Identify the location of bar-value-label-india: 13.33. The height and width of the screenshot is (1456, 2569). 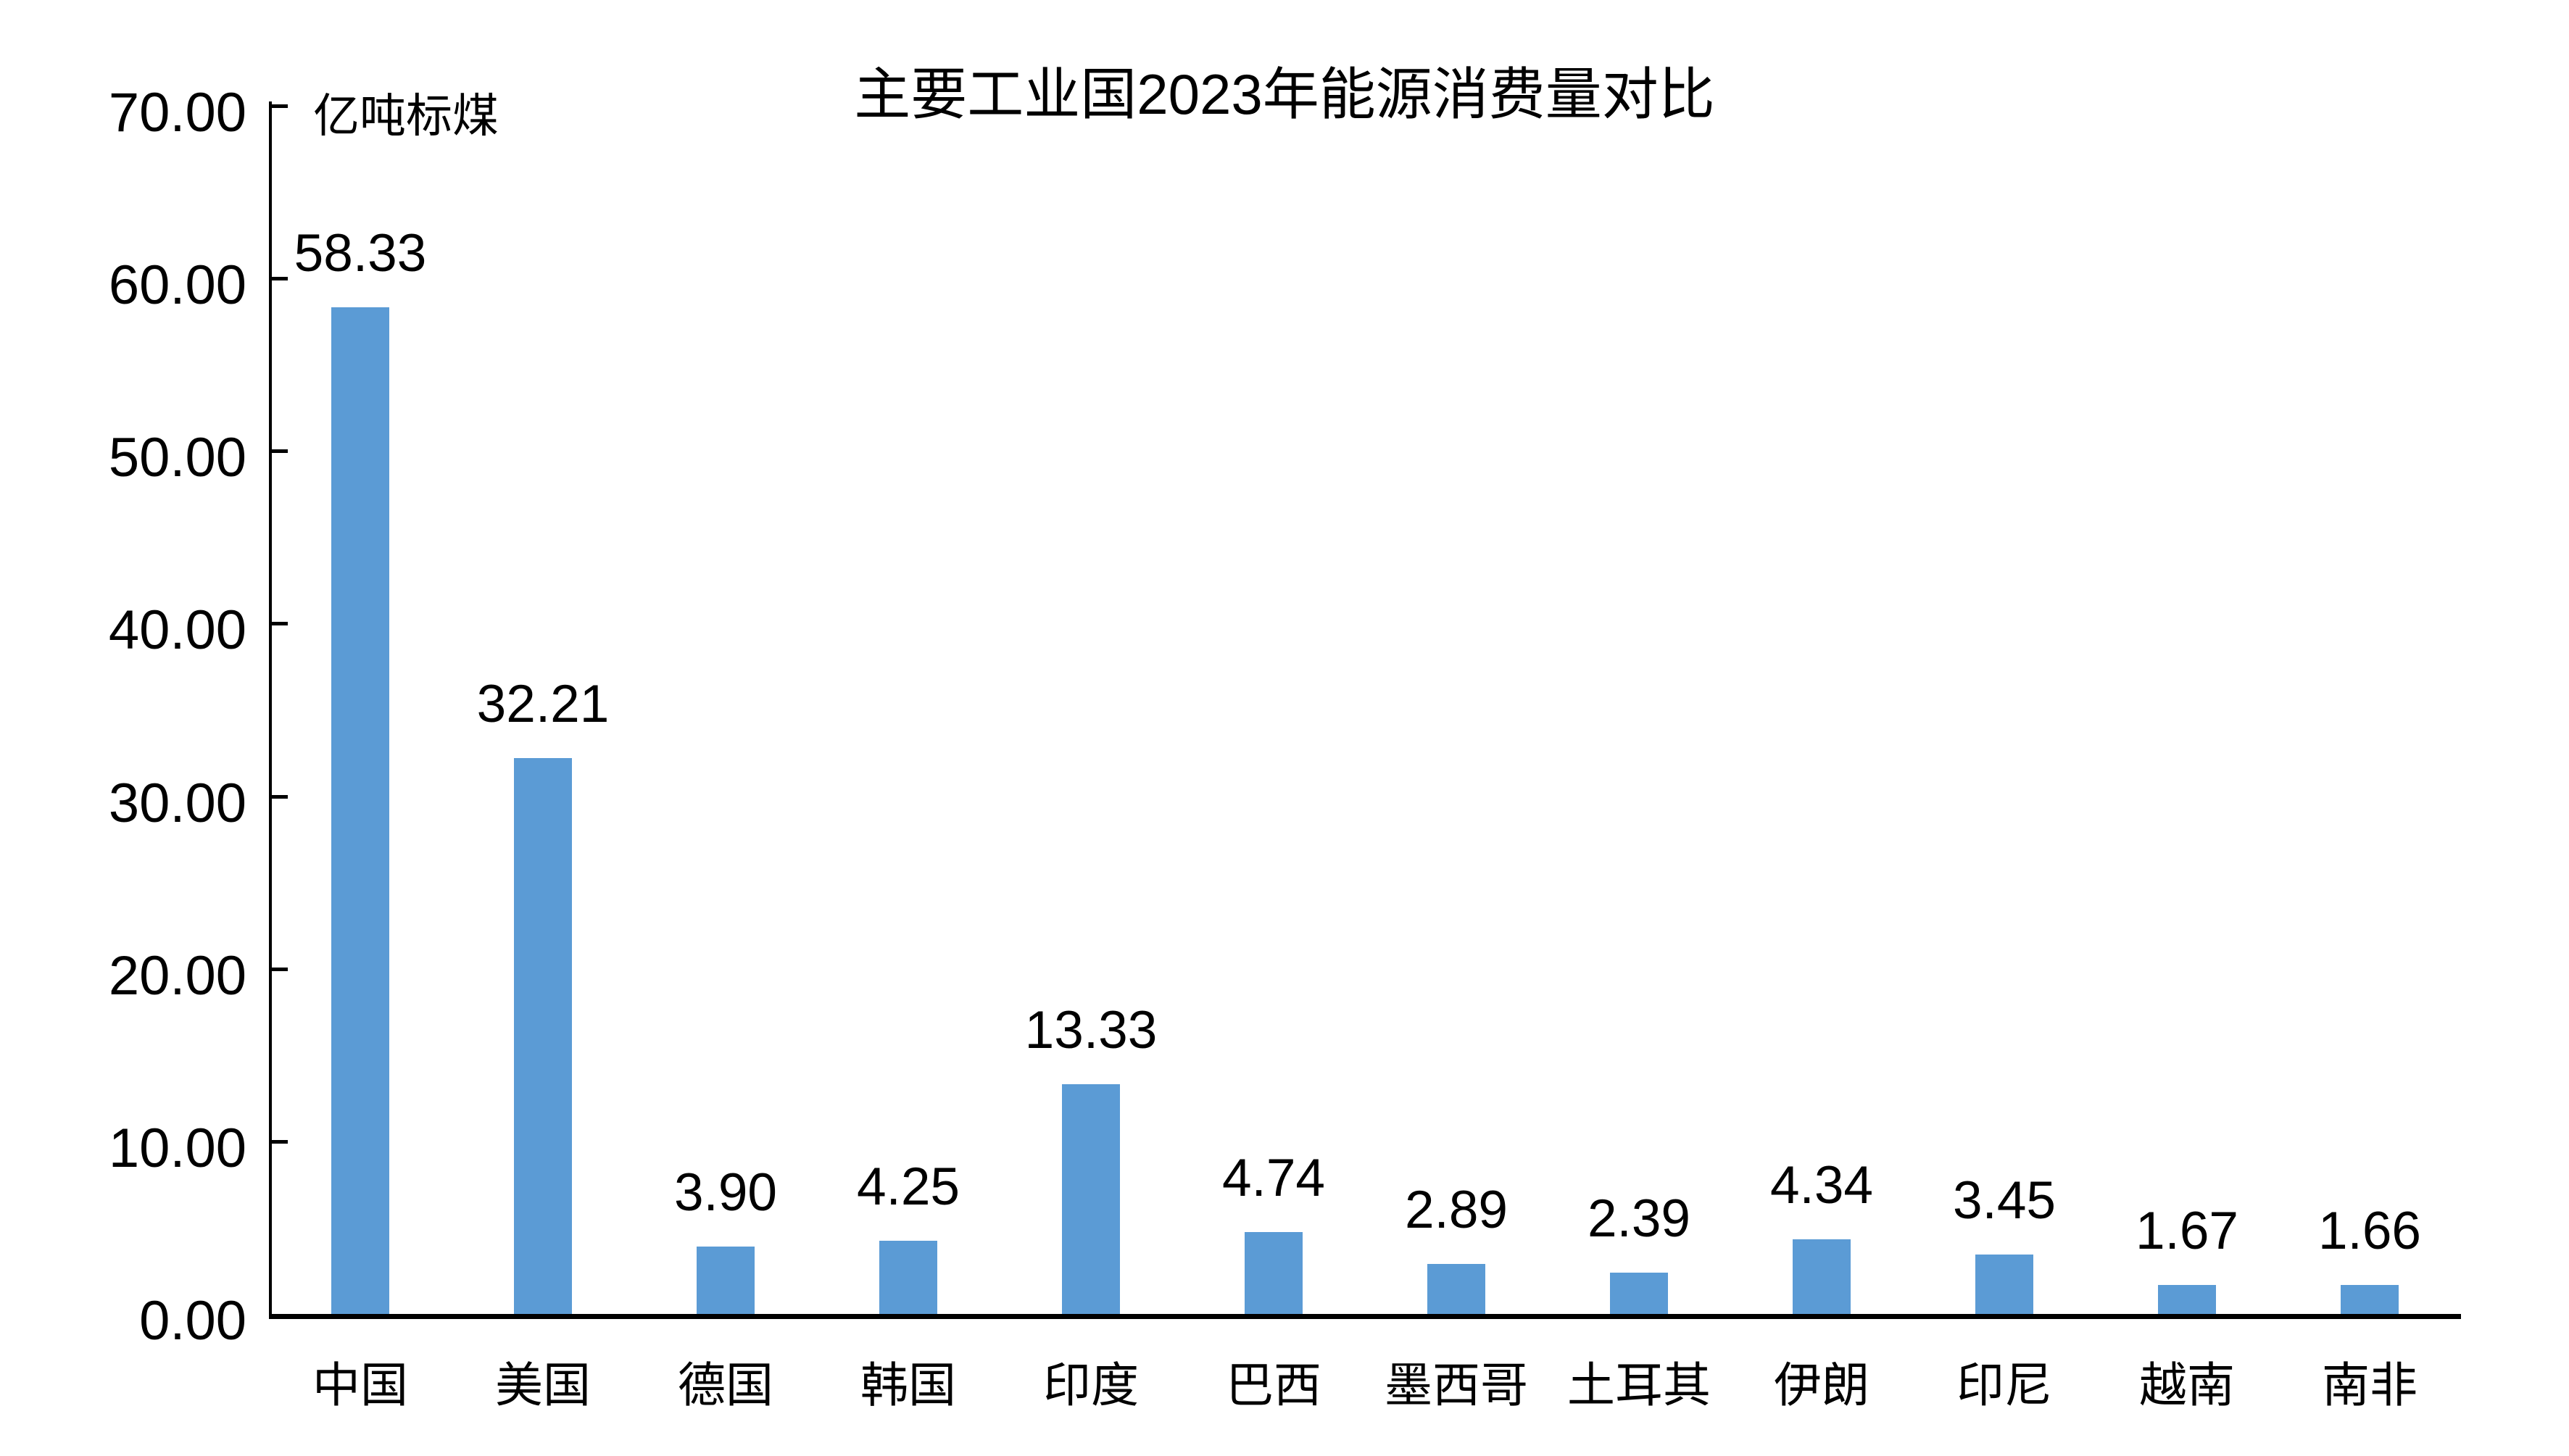
(1091, 1030).